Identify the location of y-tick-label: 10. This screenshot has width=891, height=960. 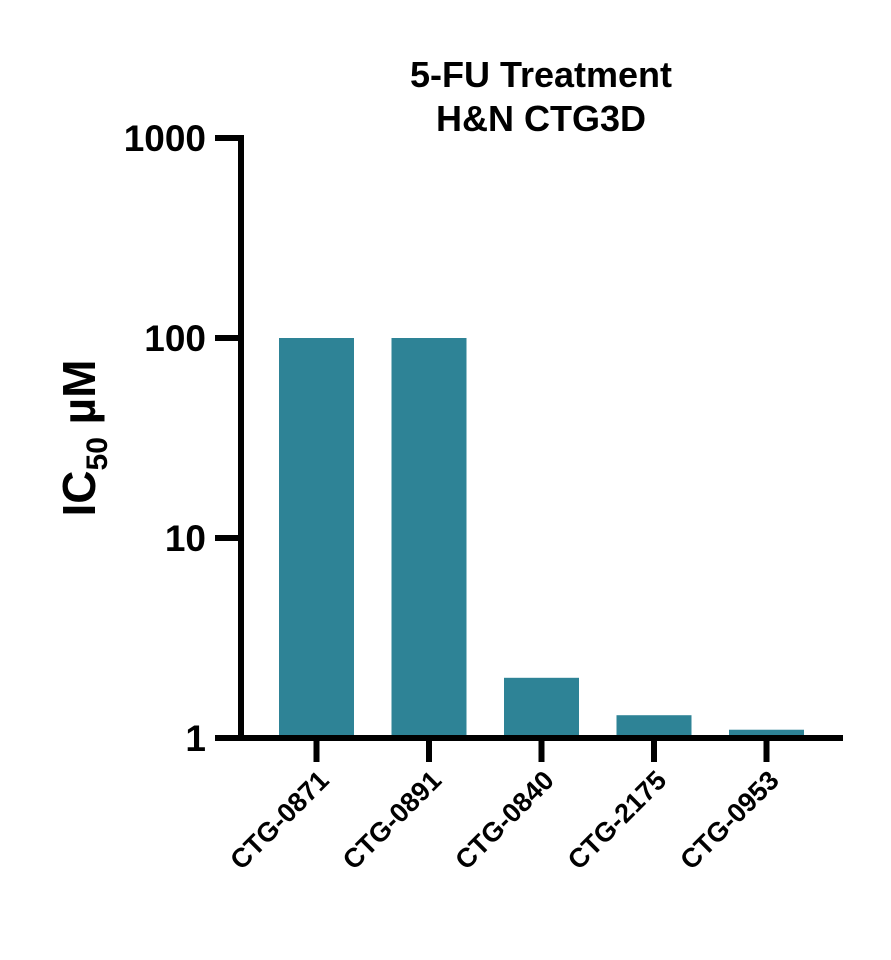
(185, 538).